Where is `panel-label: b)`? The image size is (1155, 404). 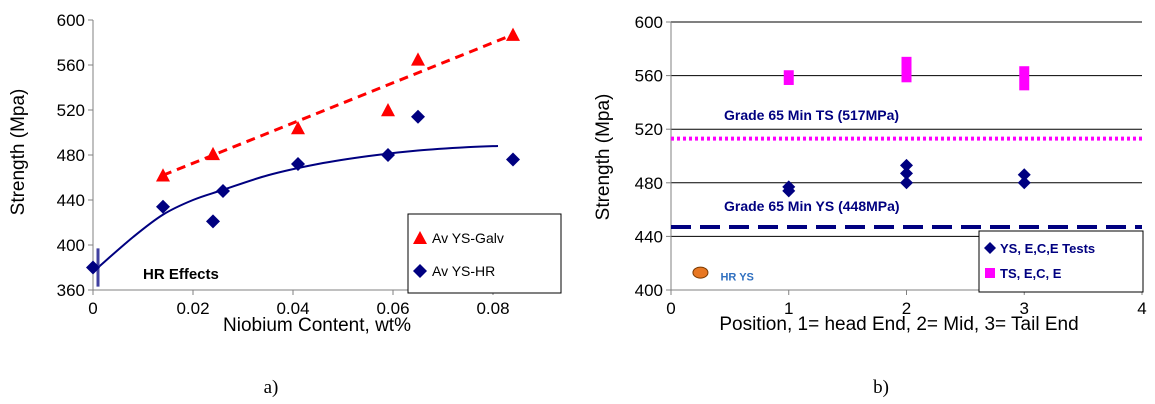
panel-label: b) is located at coordinates (881, 387).